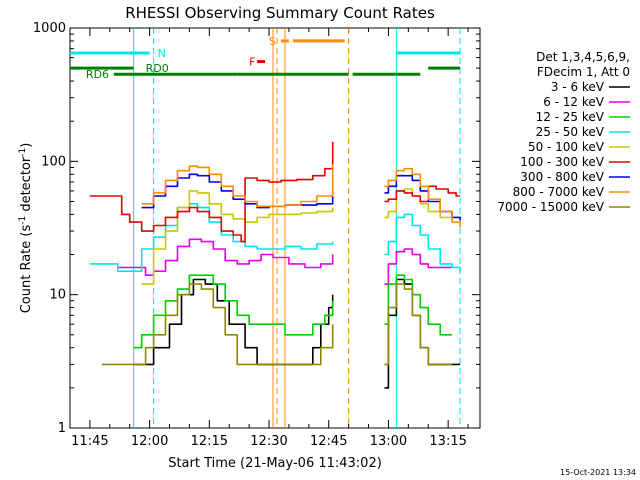  I want to click on flag-bar-label: S, so click(272, 41).